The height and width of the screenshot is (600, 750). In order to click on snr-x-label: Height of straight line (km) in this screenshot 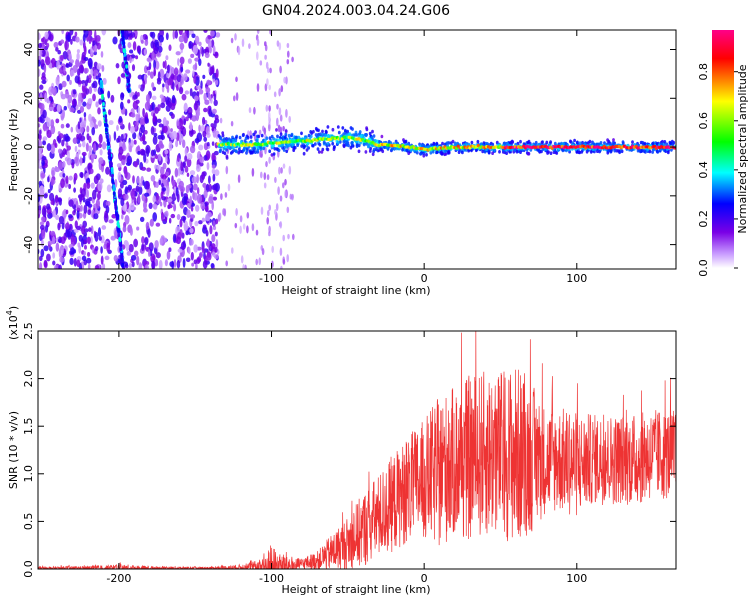, I will do `click(355, 589)`.